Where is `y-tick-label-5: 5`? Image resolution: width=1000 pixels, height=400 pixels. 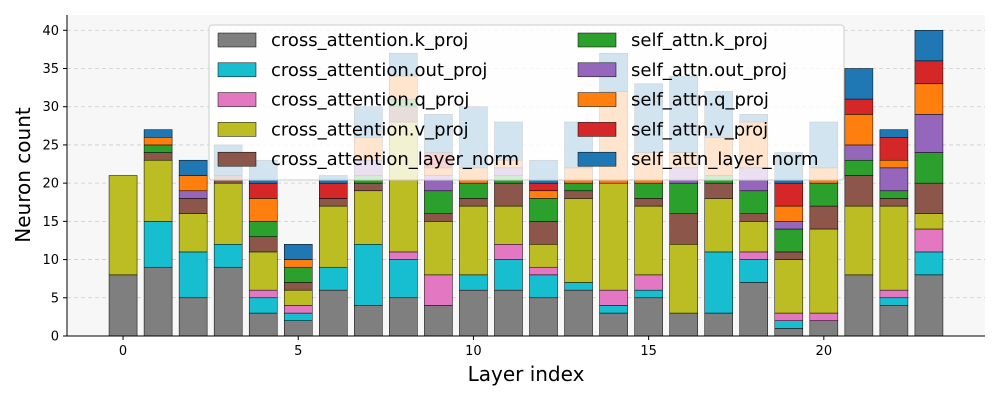 y-tick-label-5: 5 is located at coordinates (55, 298).